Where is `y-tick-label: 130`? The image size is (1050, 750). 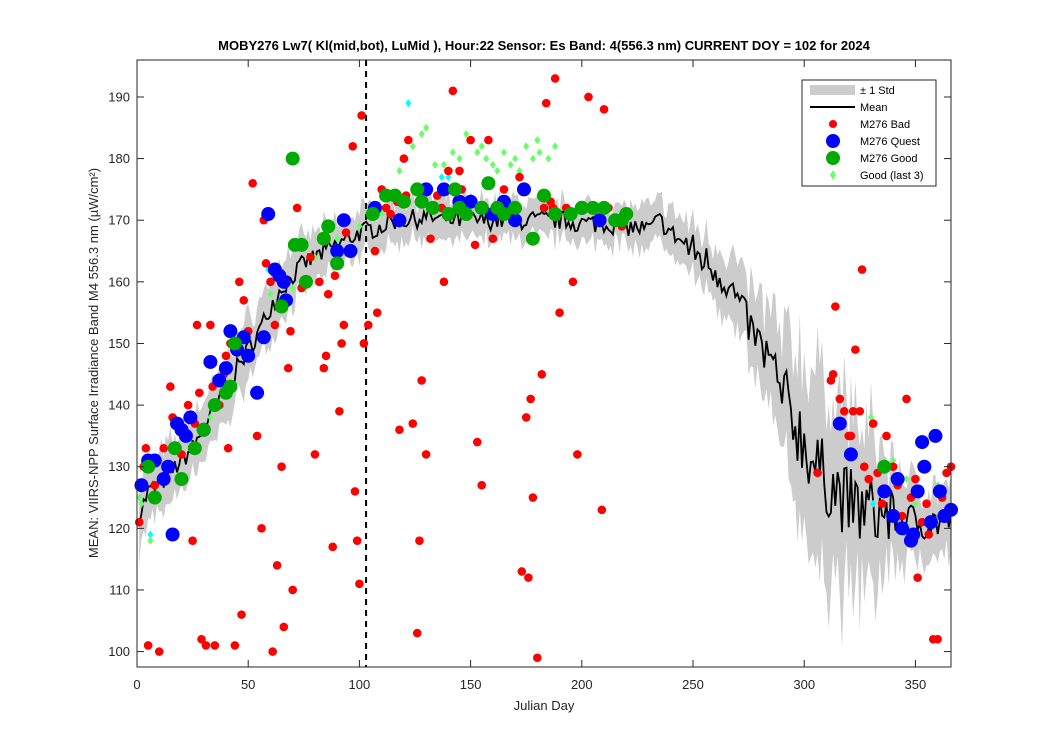
y-tick-label: 130 is located at coordinates (119, 466).